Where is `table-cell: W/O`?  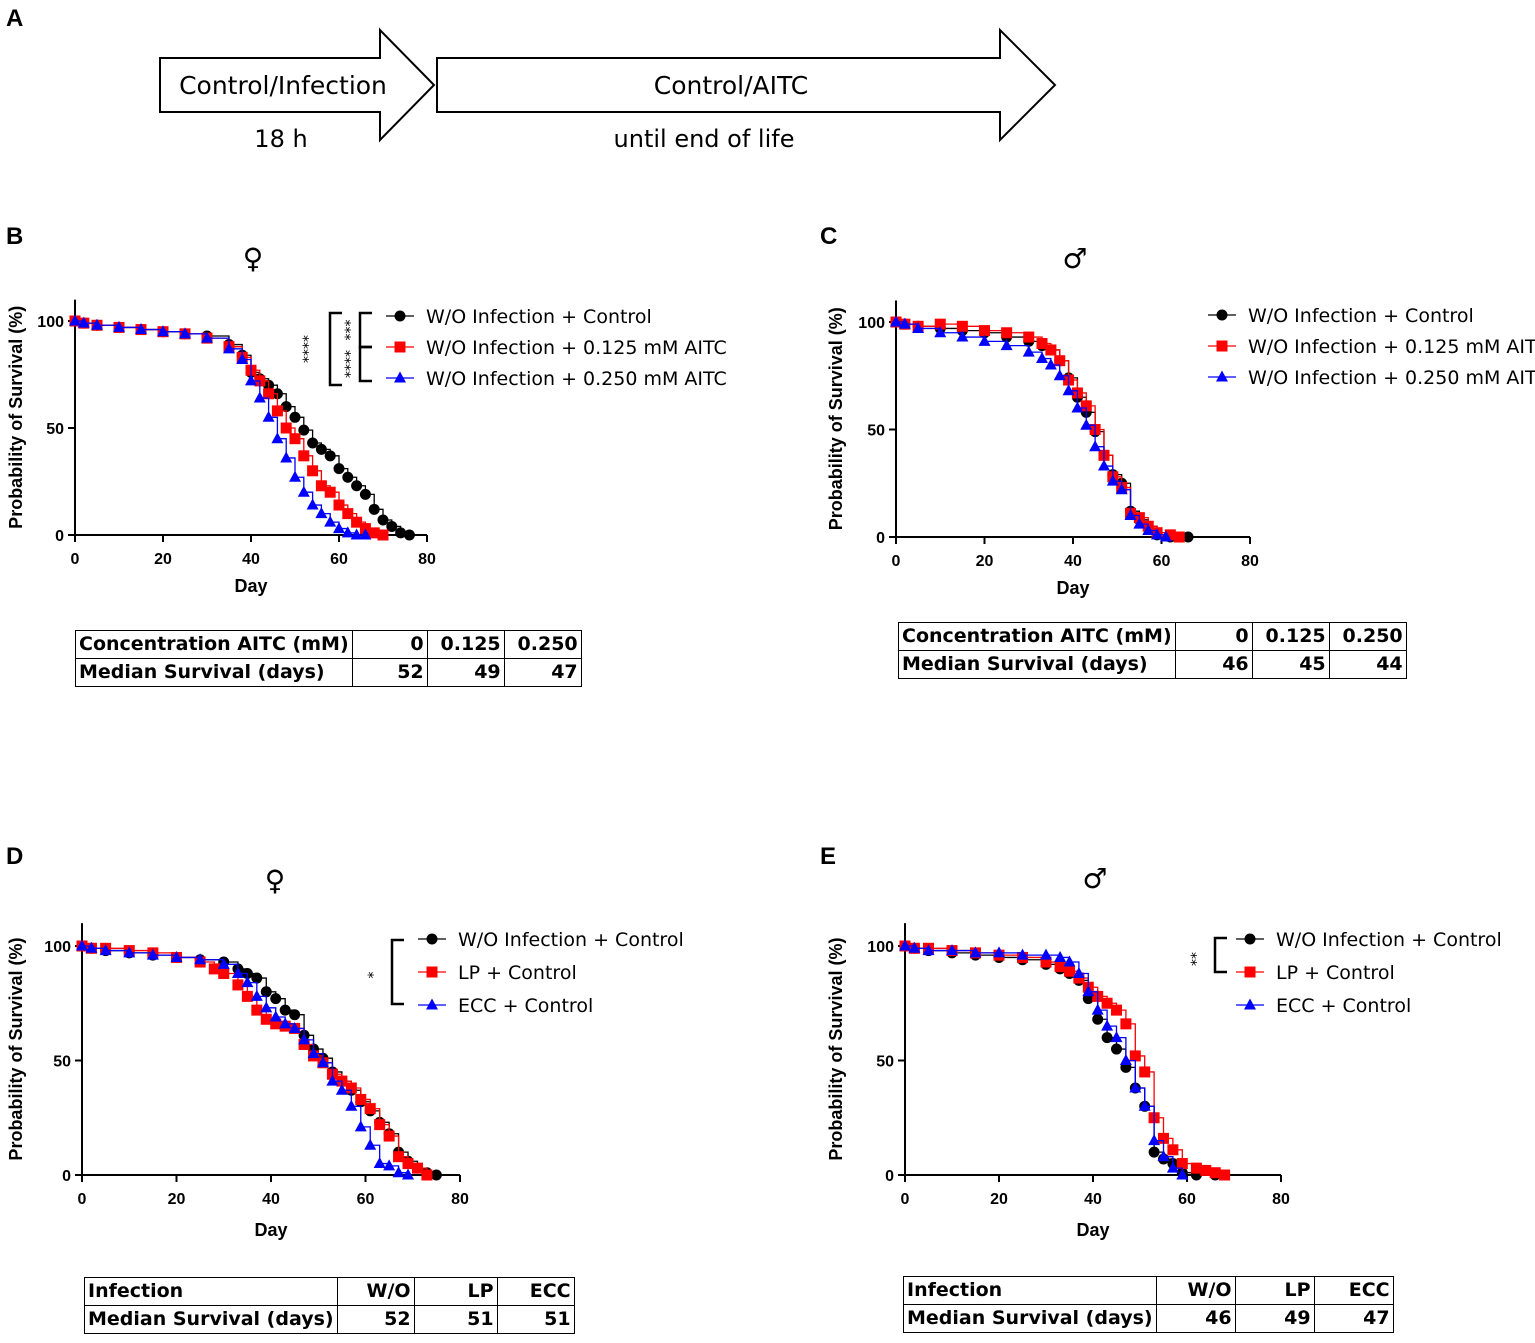
table-cell: W/O is located at coordinates (375, 1291).